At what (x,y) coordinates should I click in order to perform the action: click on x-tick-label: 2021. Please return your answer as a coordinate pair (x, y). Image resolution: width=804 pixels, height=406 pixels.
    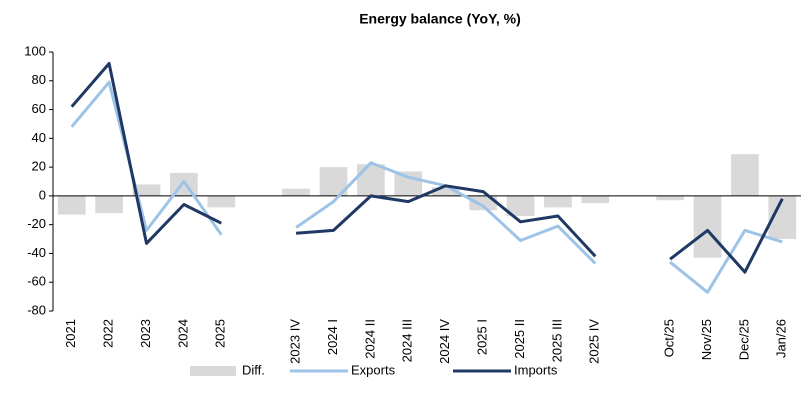
    Looking at the image, I should click on (70, 333).